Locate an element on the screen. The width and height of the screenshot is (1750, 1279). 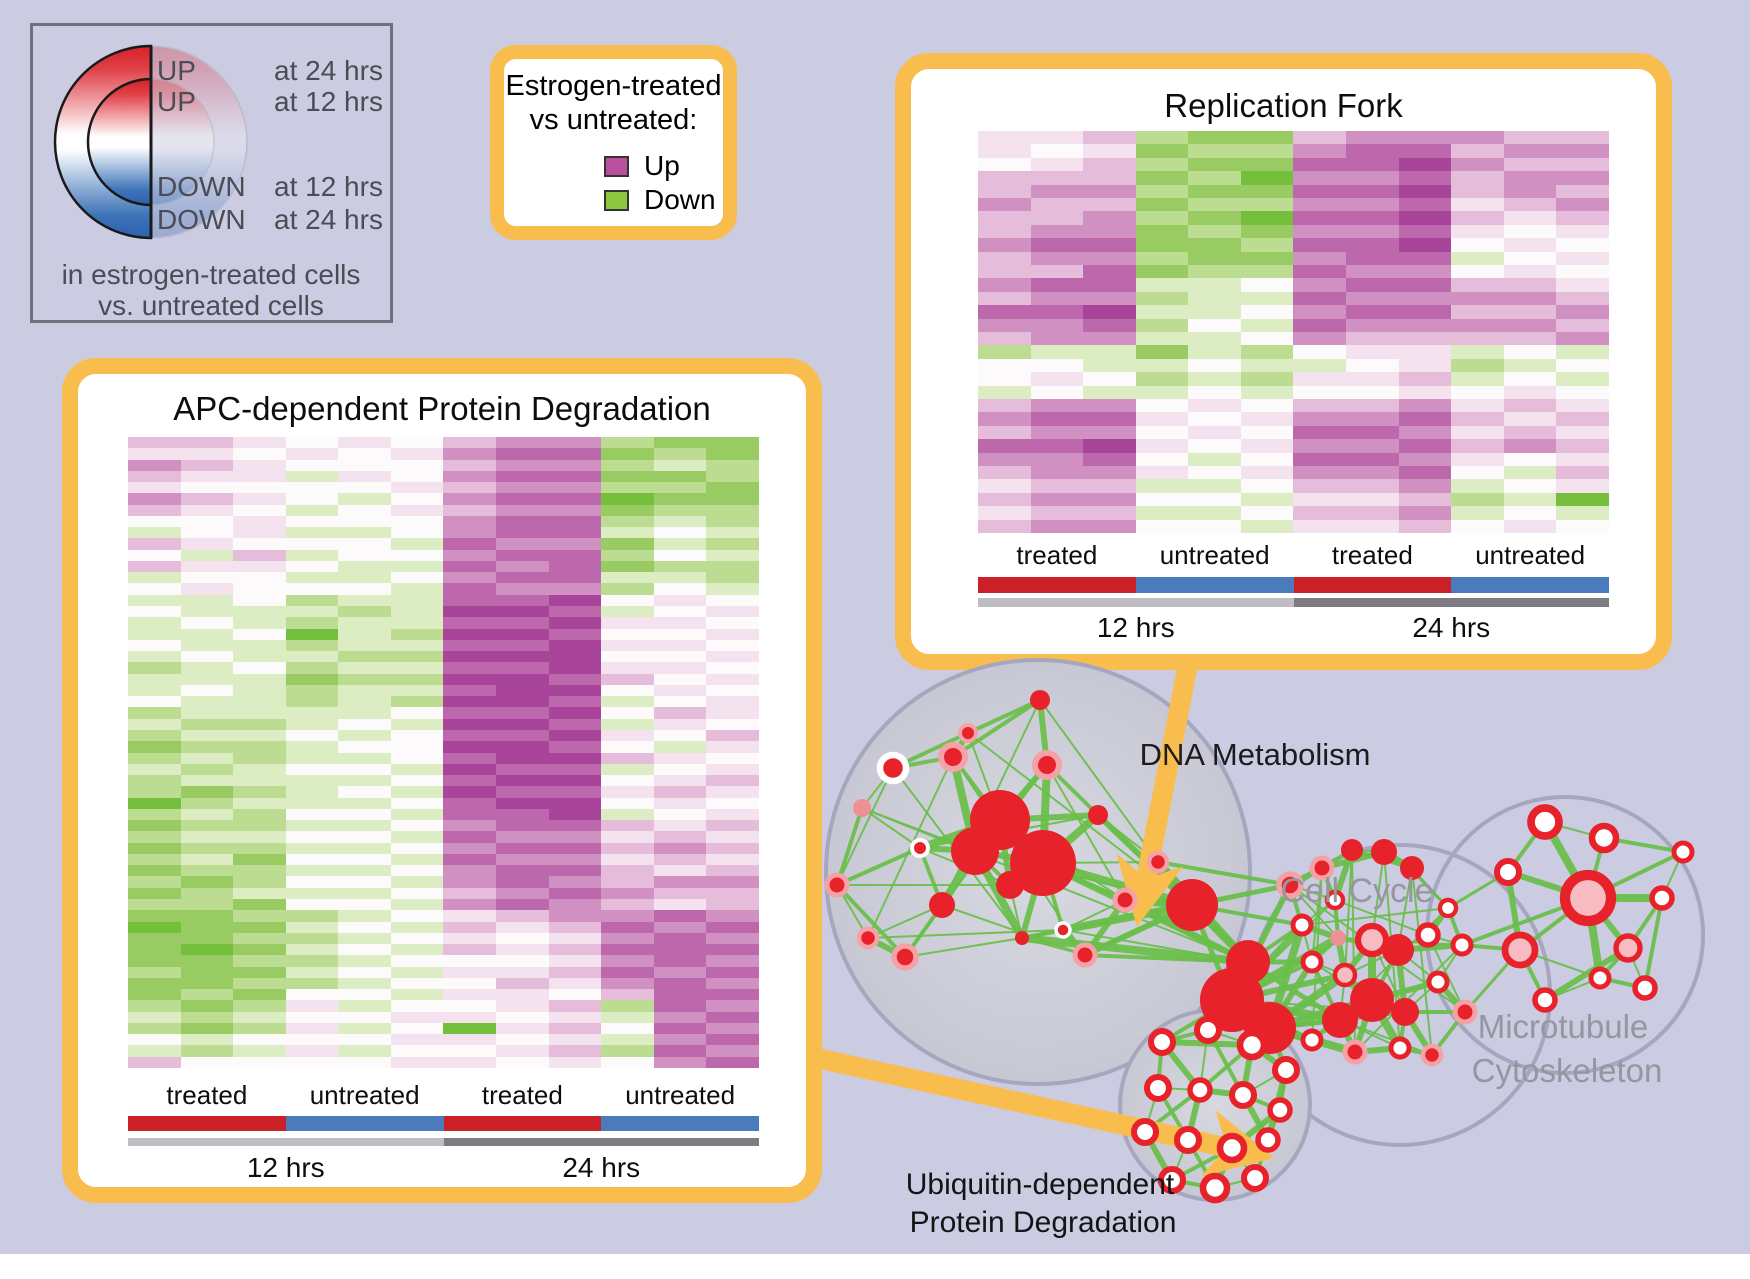
rf-group-labels: treated untreated treated untreated is located at coordinates (1293, 555).